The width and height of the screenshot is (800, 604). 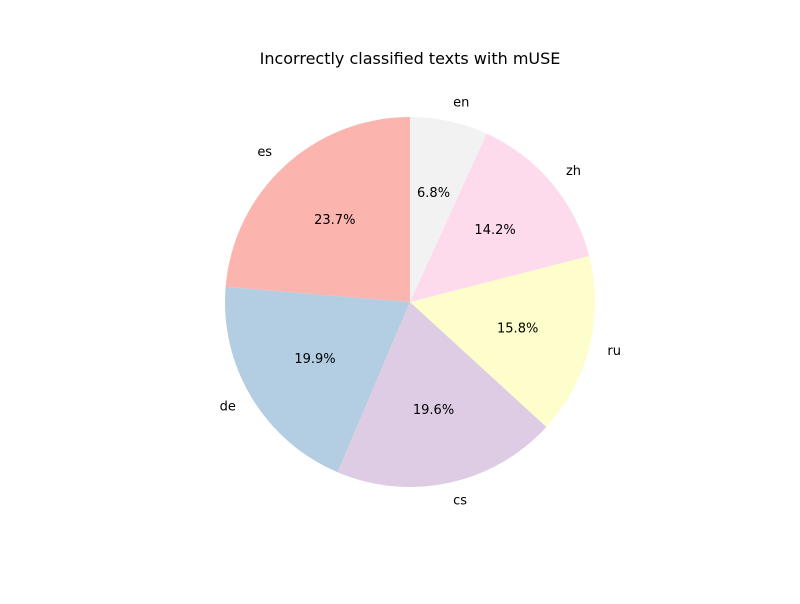 I want to click on pie-pct-label-de: 19.9%, so click(x=314, y=359).